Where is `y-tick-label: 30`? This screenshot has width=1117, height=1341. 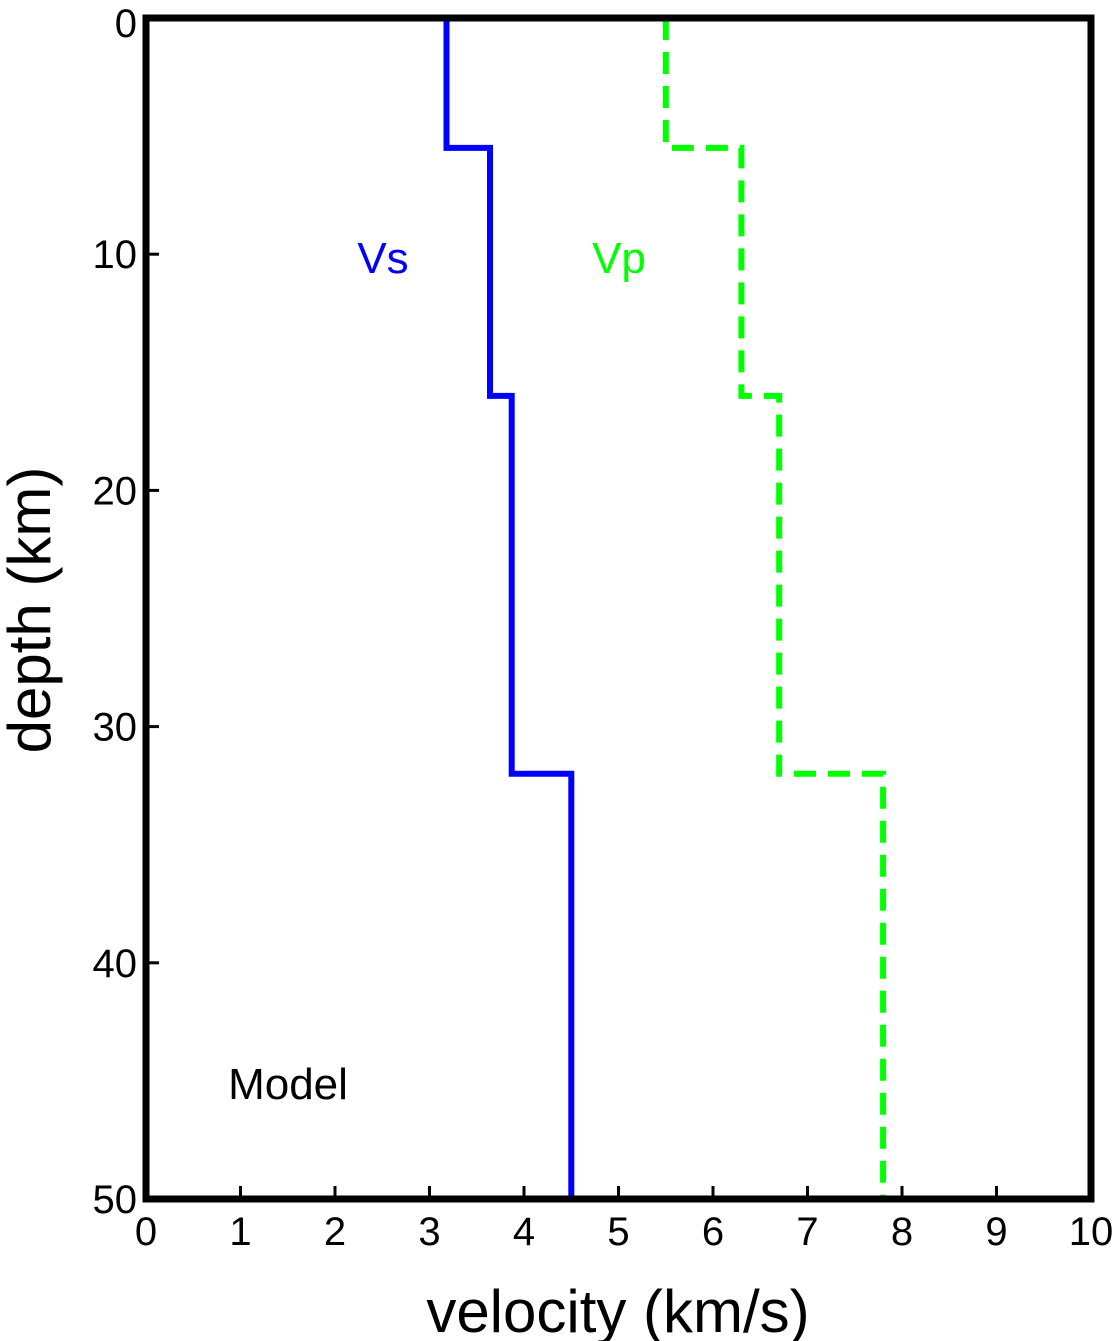 y-tick-label: 30 is located at coordinates (115, 728).